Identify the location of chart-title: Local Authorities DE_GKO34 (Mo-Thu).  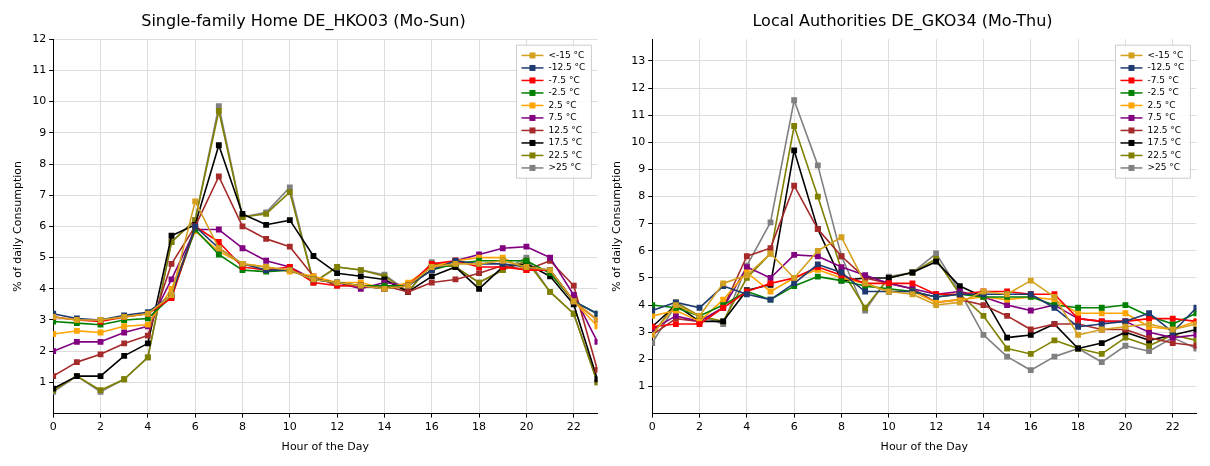
(902, 20).